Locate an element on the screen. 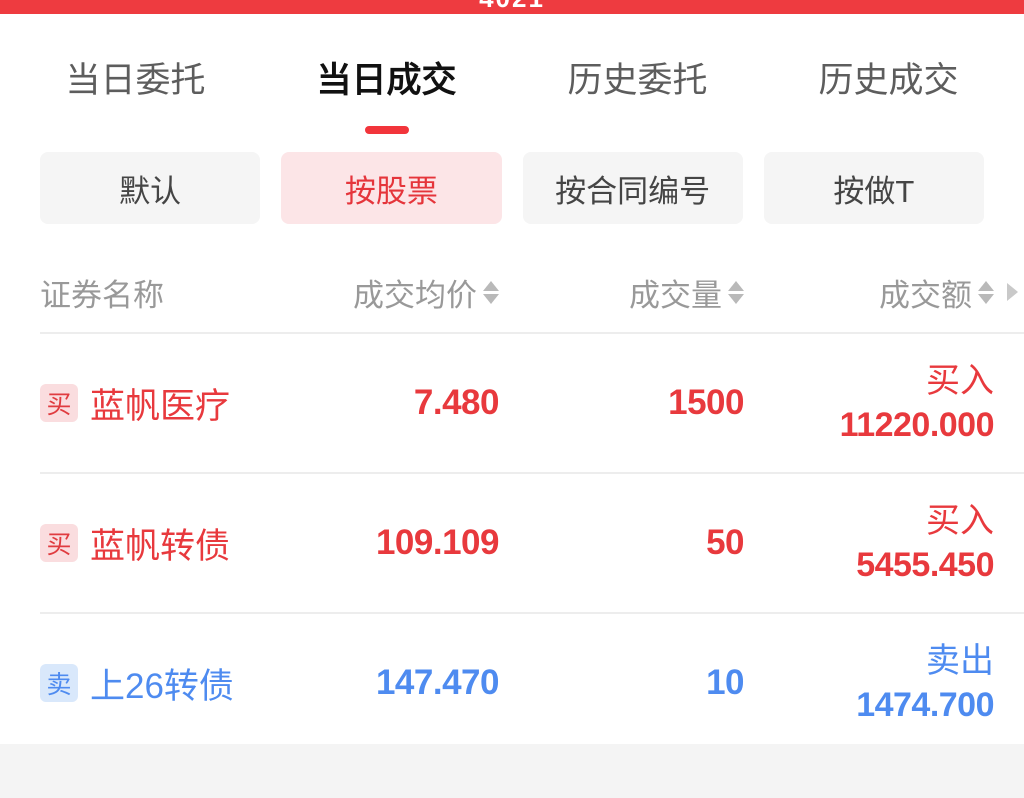  clipped-header-text: 4021 is located at coordinates (512, 7).